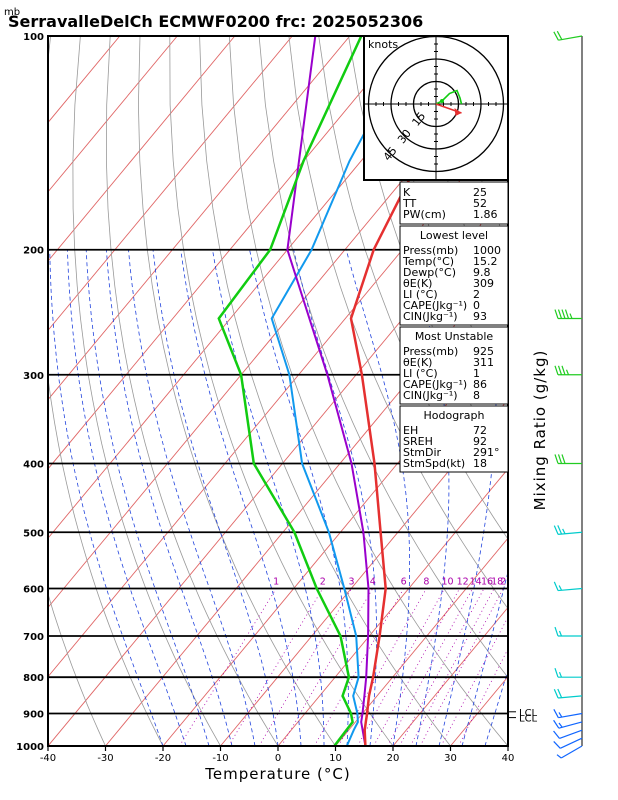 The image size is (618, 800). I want to click on index-value: 25, so click(480, 192).